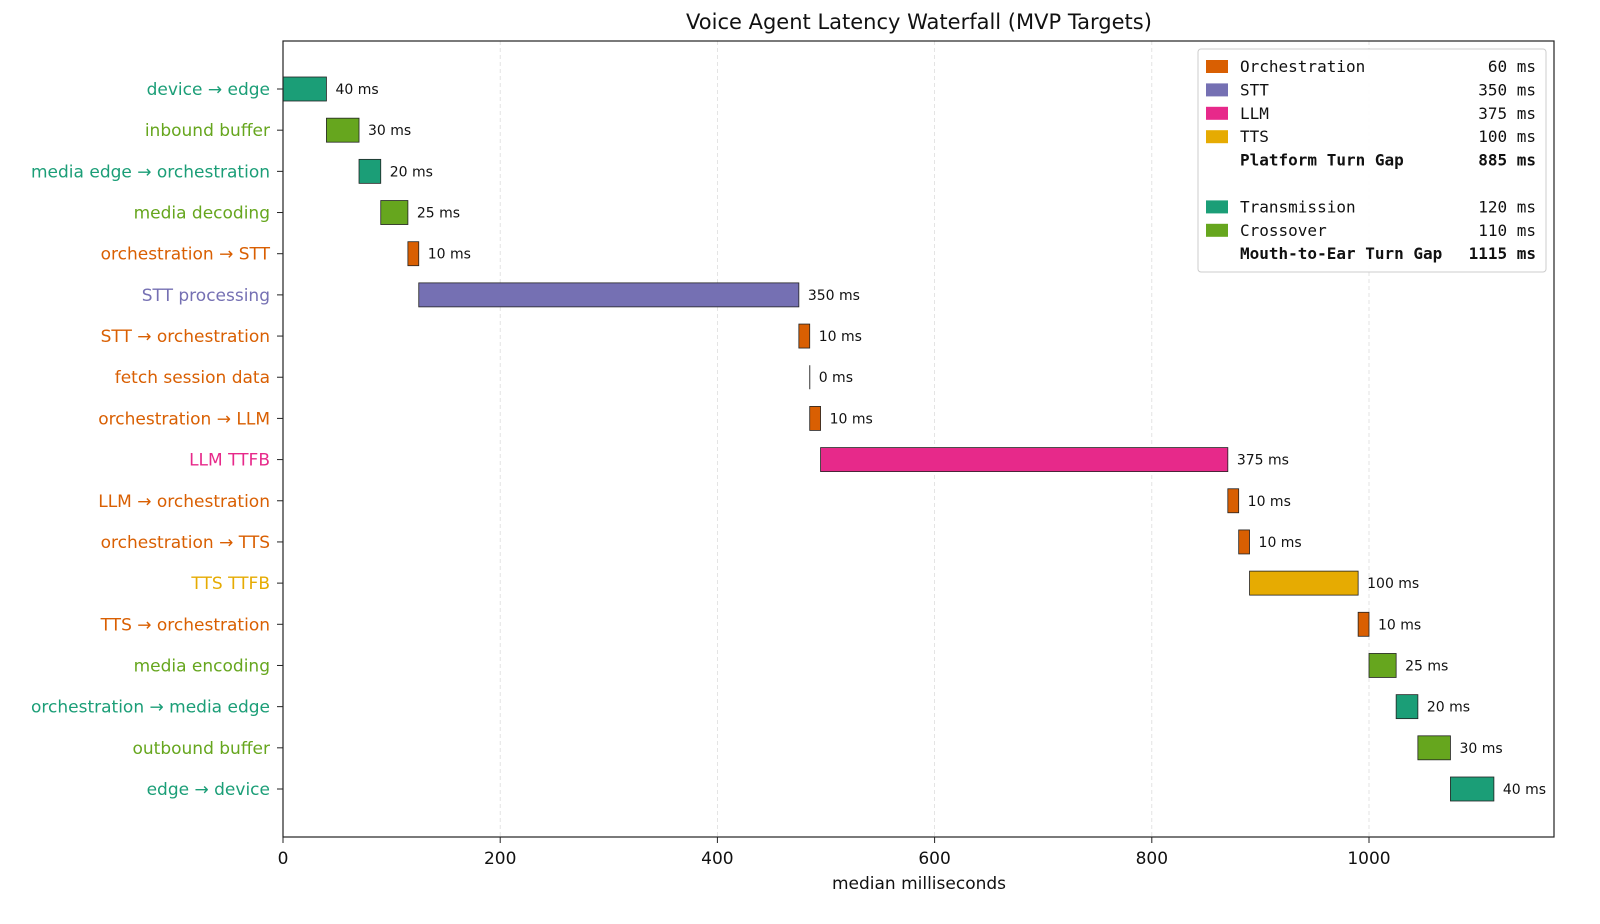 This screenshot has width=1600, height=924. What do you see at coordinates (192, 378) in the screenshot?
I see `y-tick-label: fetch session data` at bounding box center [192, 378].